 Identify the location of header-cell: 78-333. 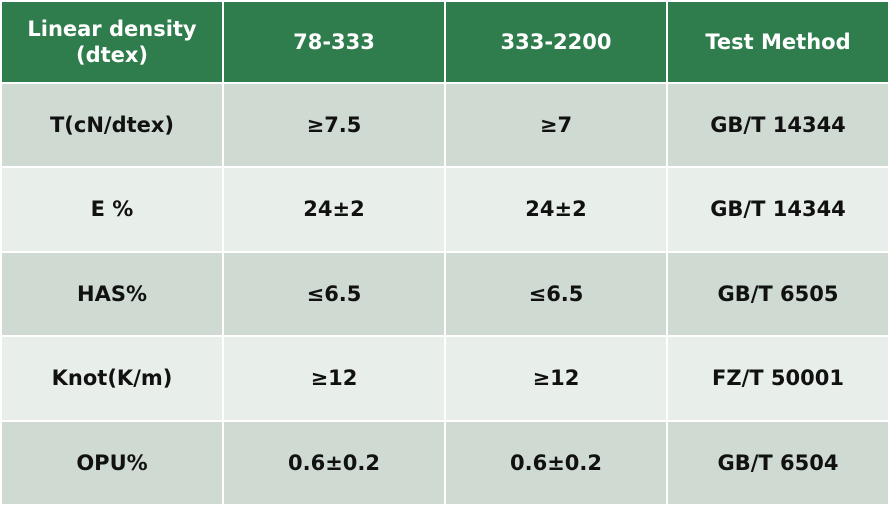
(334, 42).